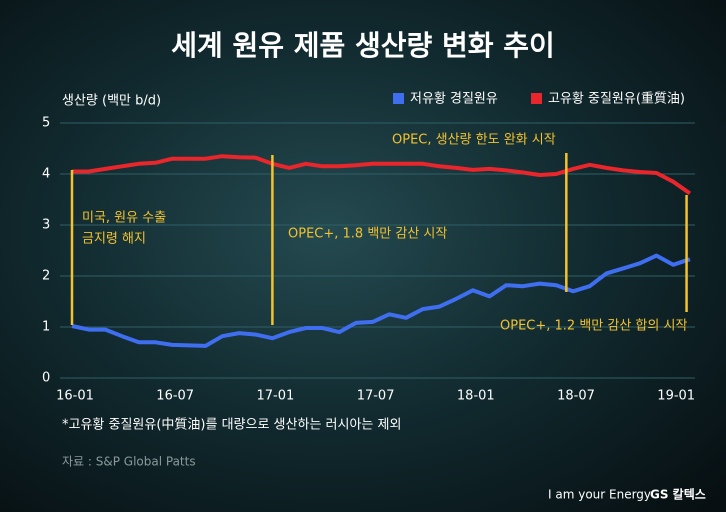 Image resolution: width=726 pixels, height=512 pixels. What do you see at coordinates (46, 225) in the screenshot?
I see `y-tick-label: 3` at bounding box center [46, 225].